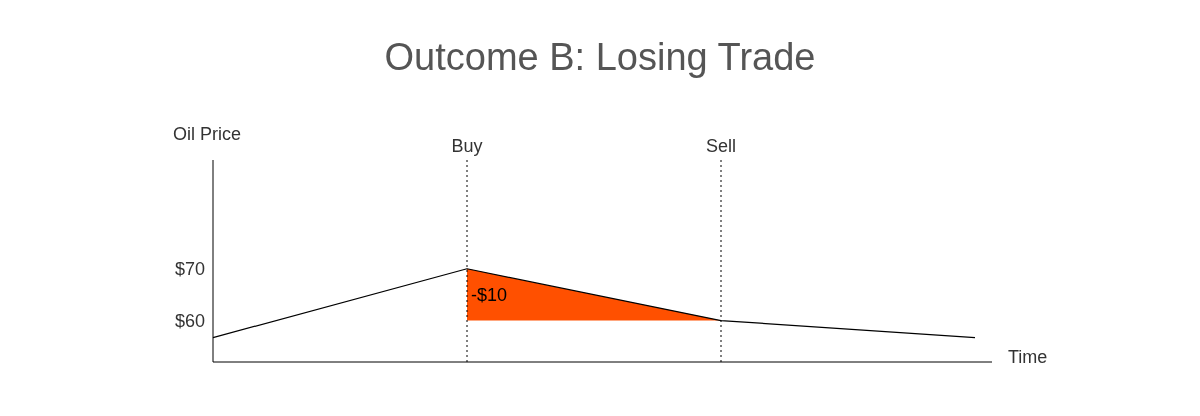 The image size is (1200, 416). What do you see at coordinates (1028, 357) in the screenshot?
I see `x-axis-title: Time` at bounding box center [1028, 357].